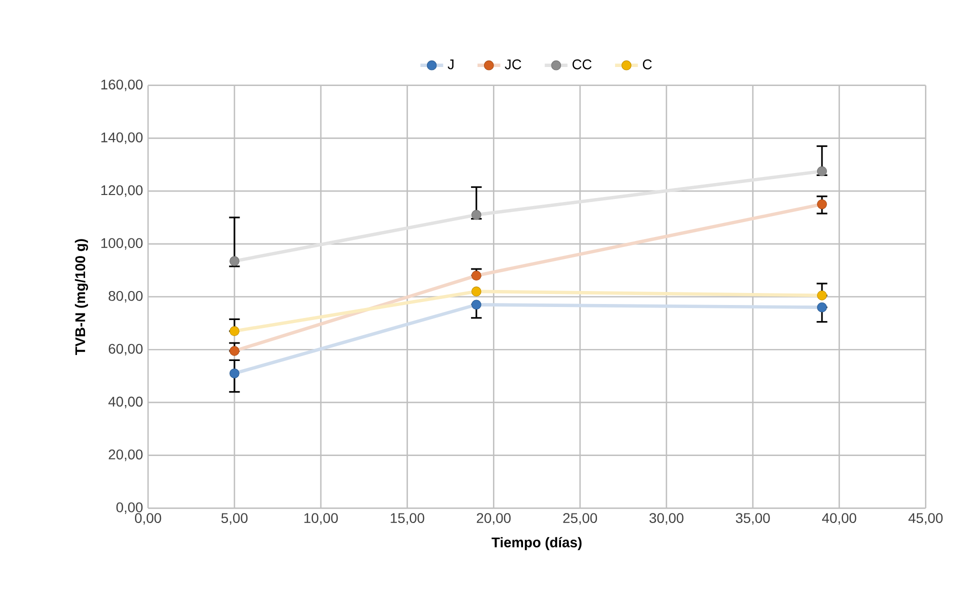 This screenshot has height=606, width=955. I want to click on x-tick-label: 20,00, so click(493, 519).